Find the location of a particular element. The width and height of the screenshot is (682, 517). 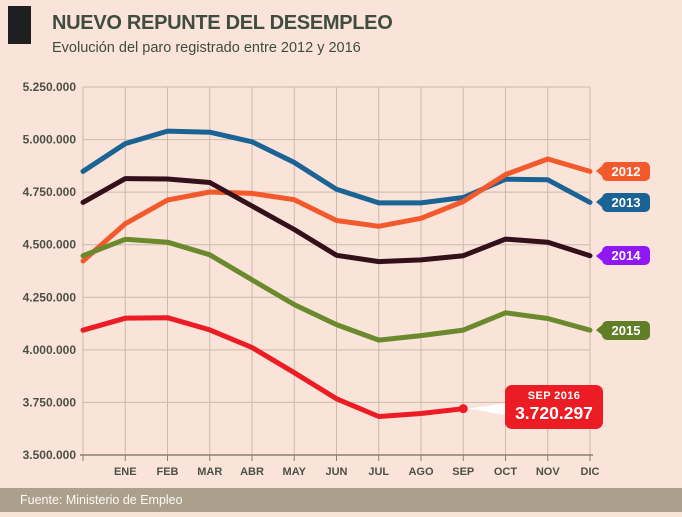

sep-2016-callout: SEP 2016 3.720.297 is located at coordinates (554, 407).